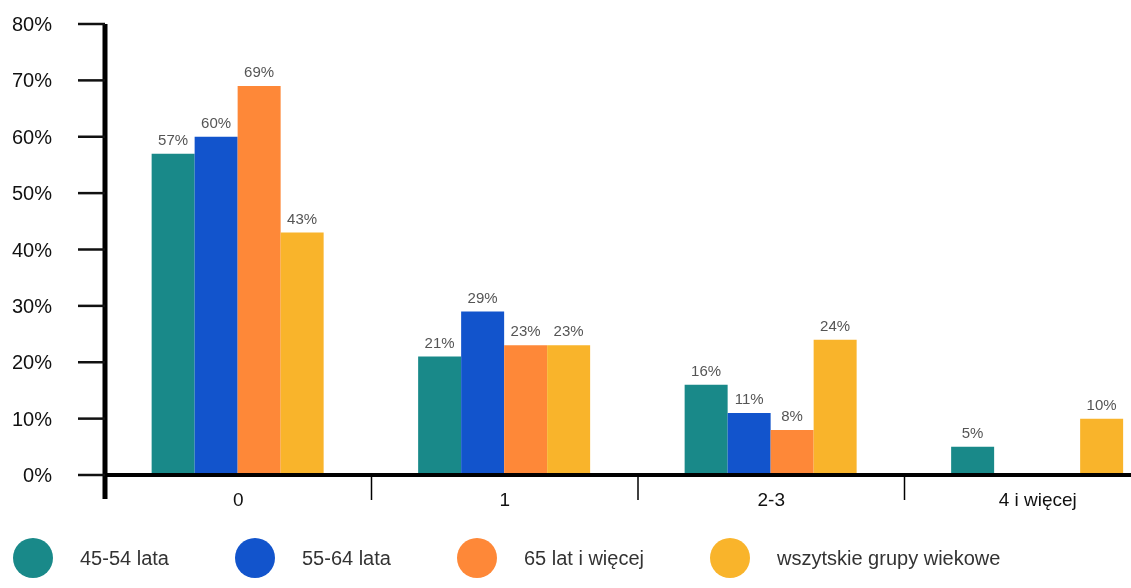  Describe the element at coordinates (32, 362) in the screenshot. I see `y-tick-label: 20%` at that location.